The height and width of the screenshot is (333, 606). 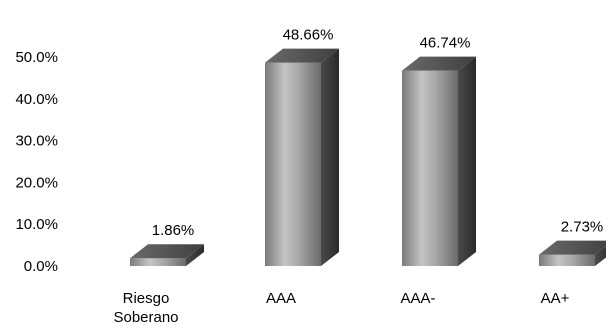 I want to click on bar-1: 1.86%, so click(x=167, y=244).